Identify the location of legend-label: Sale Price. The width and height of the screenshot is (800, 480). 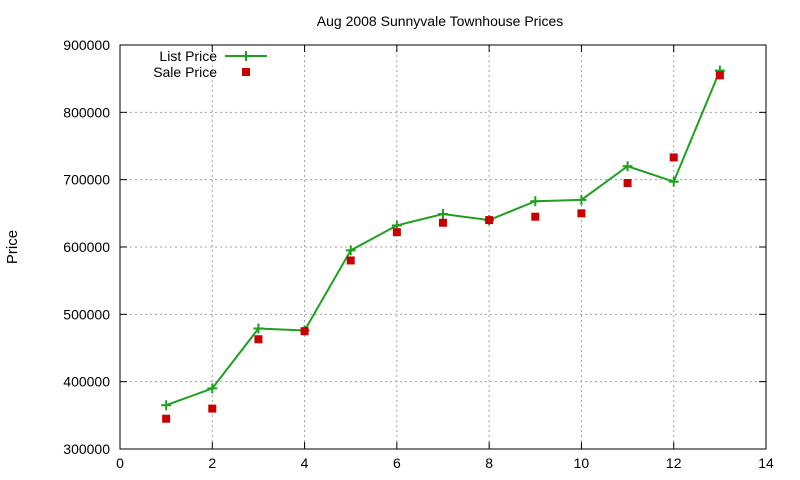
(185, 72).